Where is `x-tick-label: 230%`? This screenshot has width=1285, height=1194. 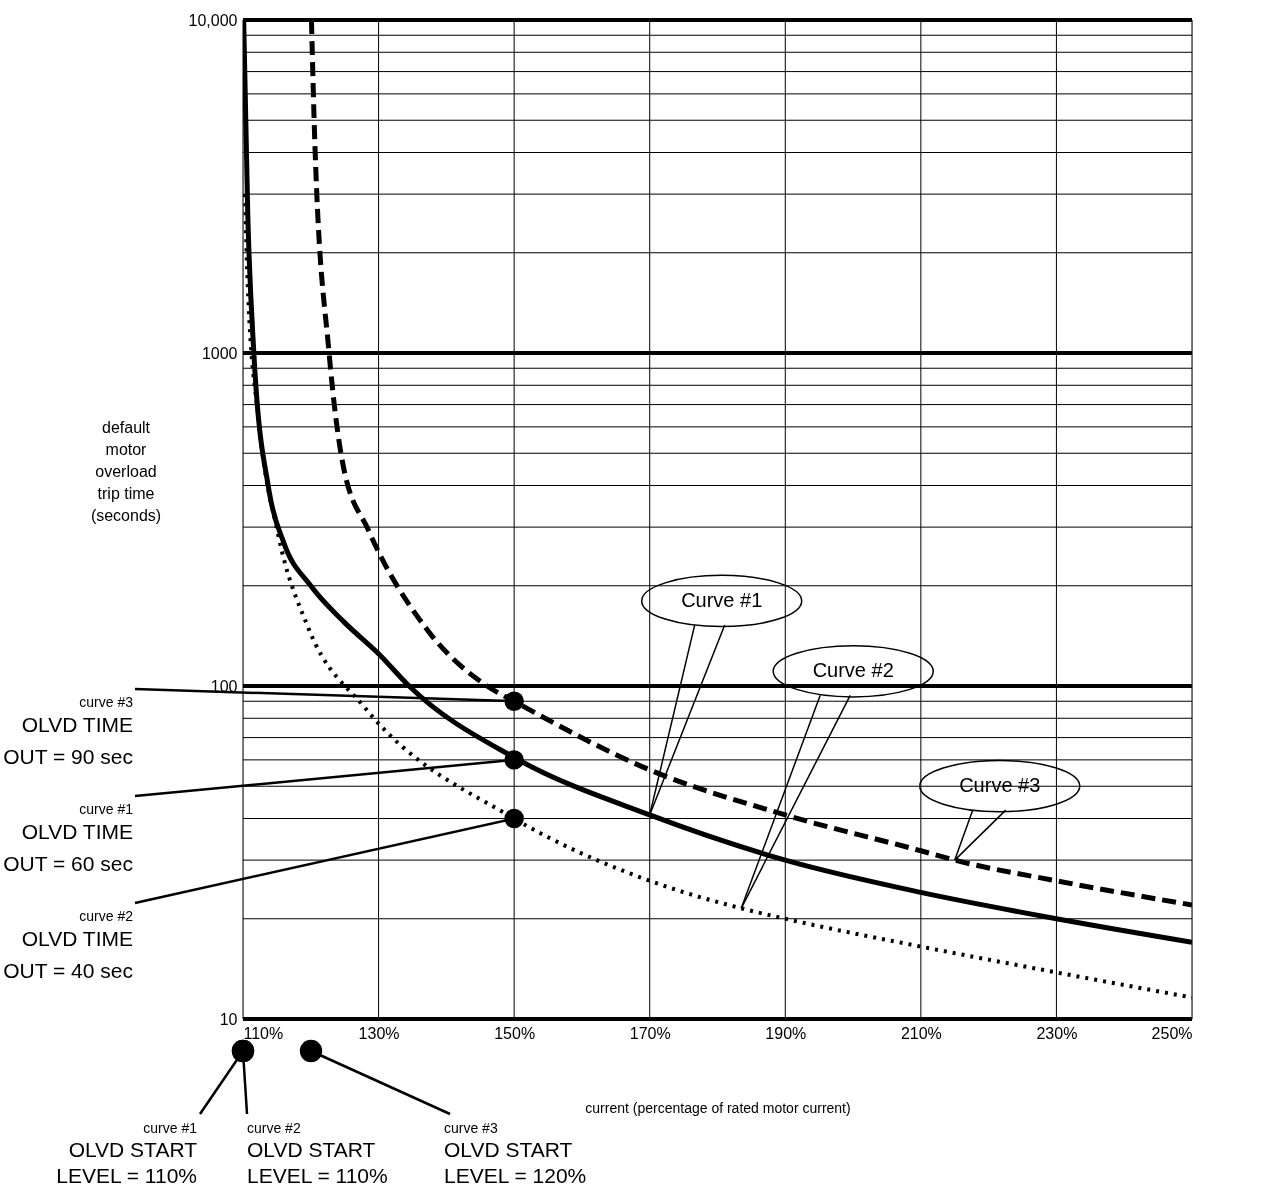 x-tick-label: 230% is located at coordinates (1057, 1033).